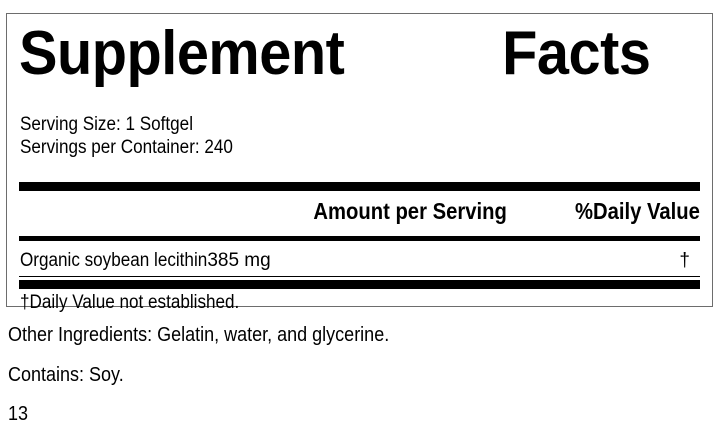 The image size is (720, 436). Describe the element at coordinates (114, 260) in the screenshot. I see `ingredient-name: Organic soybean lecithin` at that location.